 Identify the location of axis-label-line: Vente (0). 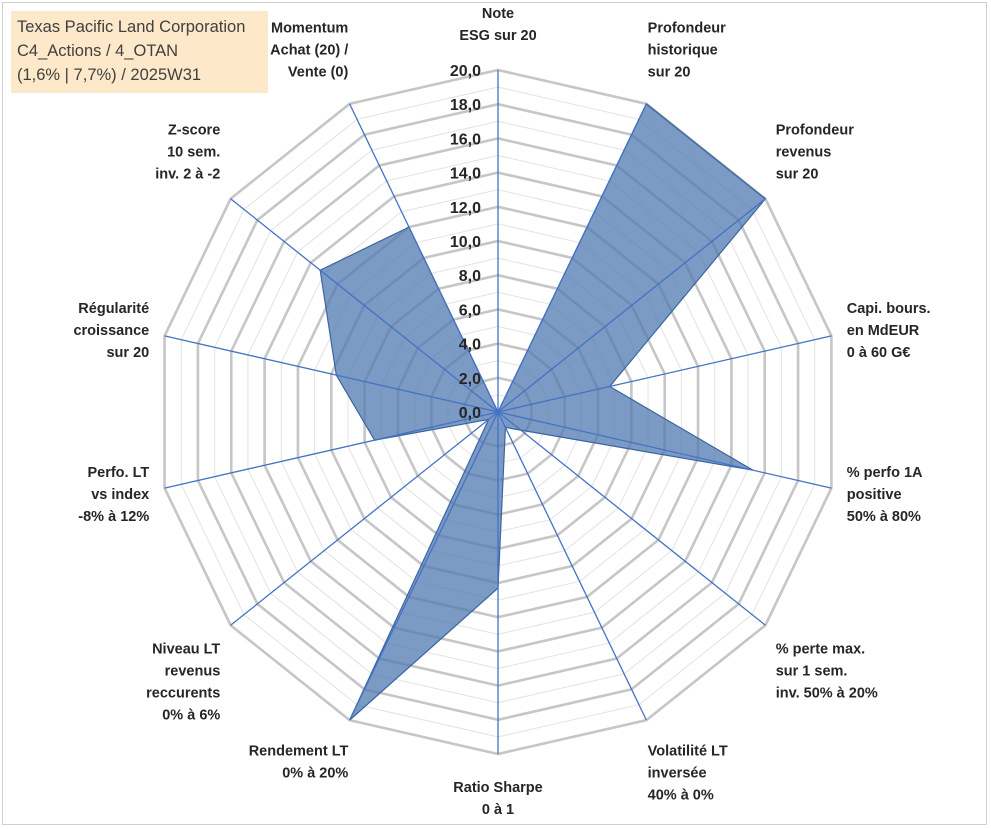
(318, 72).